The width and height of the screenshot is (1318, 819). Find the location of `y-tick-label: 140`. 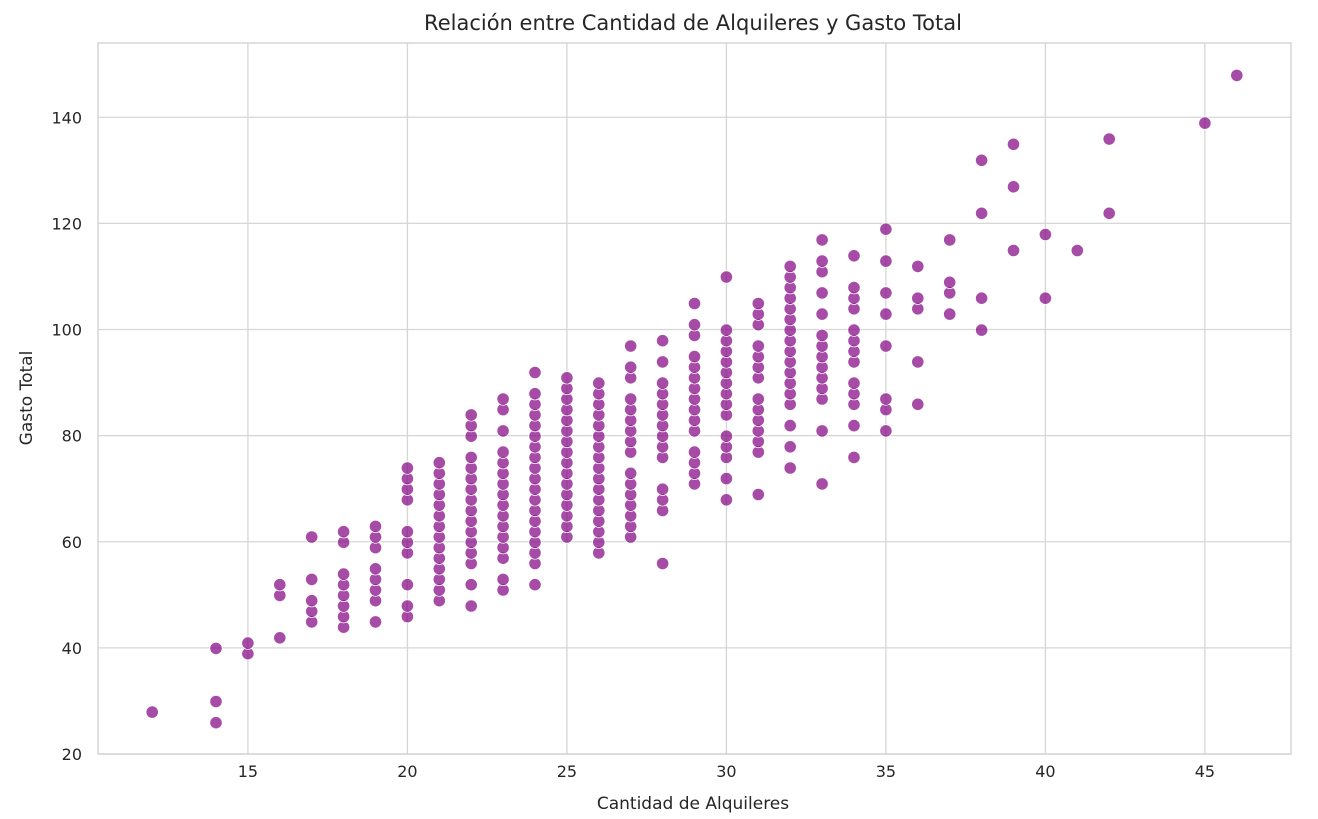

y-tick-label: 140 is located at coordinates (66, 117).